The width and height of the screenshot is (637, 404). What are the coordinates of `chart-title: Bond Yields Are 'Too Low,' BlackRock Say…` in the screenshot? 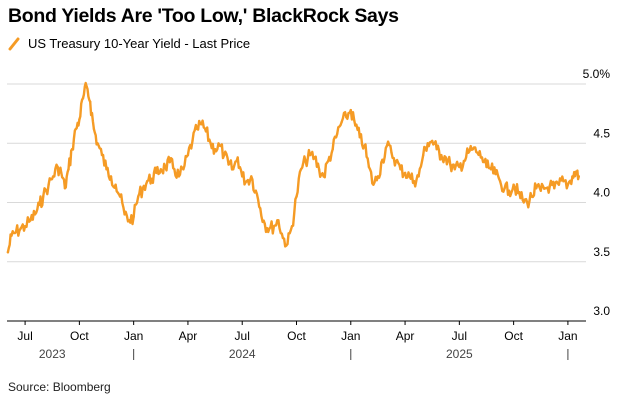 It's located at (203, 16).